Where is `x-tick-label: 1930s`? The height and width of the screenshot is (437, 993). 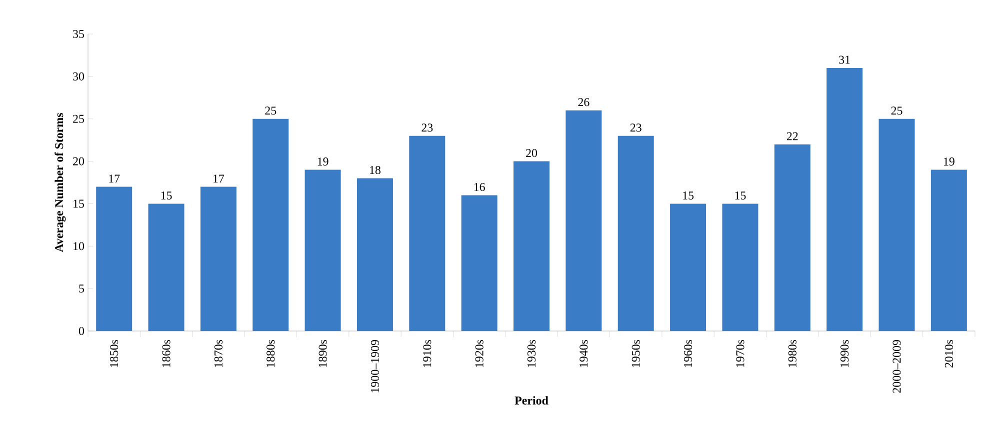
x-tick-label: 1930s is located at coordinates (531, 354).